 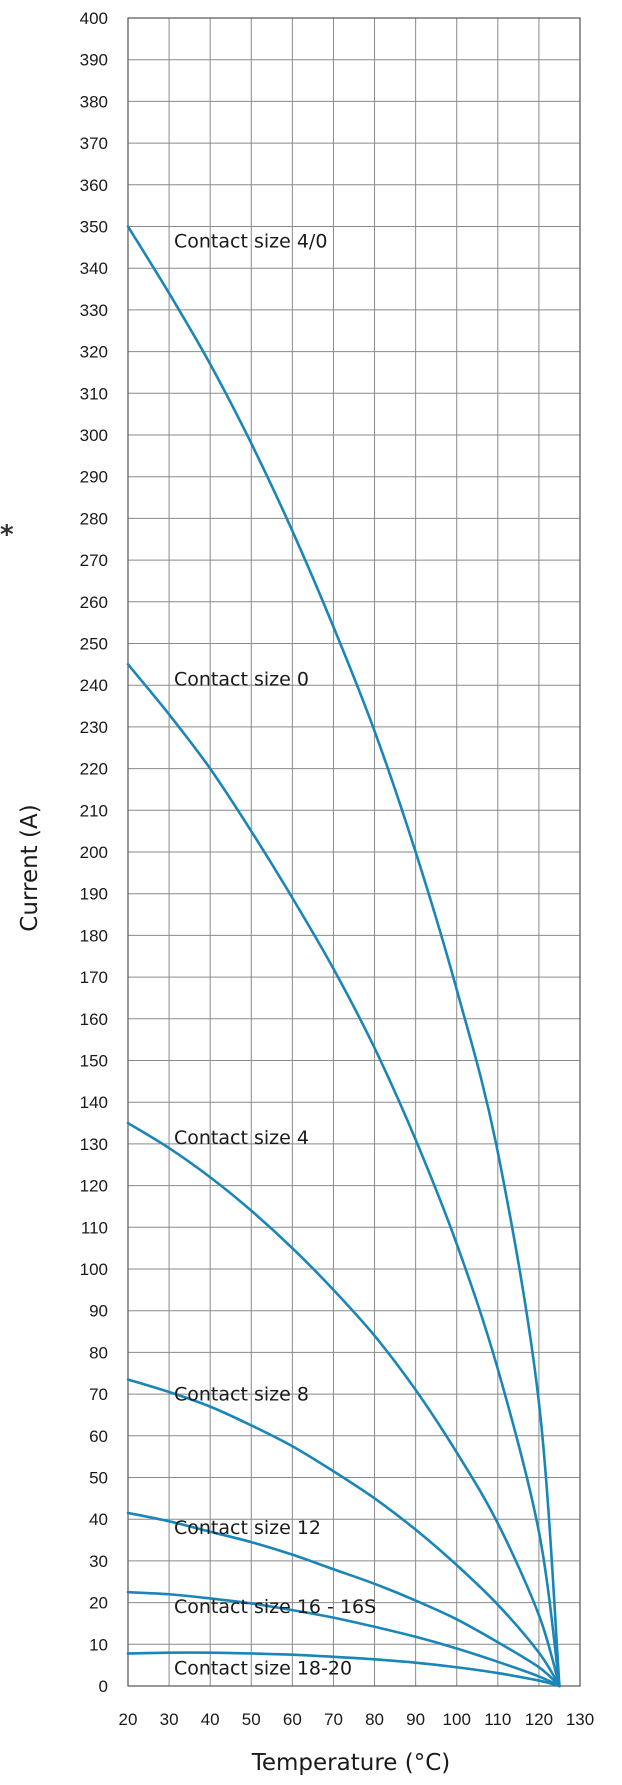 What do you see at coordinates (275, 1607) in the screenshot?
I see `series-label: Contact size 16 - 16S` at bounding box center [275, 1607].